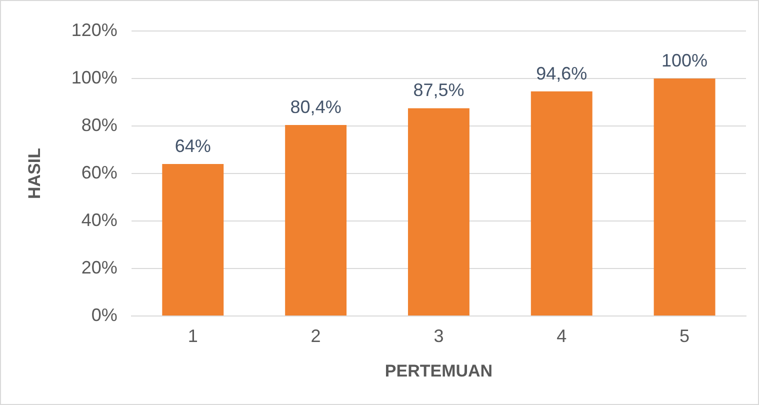  I want to click on y-axis-title: HASIL, so click(34, 173).